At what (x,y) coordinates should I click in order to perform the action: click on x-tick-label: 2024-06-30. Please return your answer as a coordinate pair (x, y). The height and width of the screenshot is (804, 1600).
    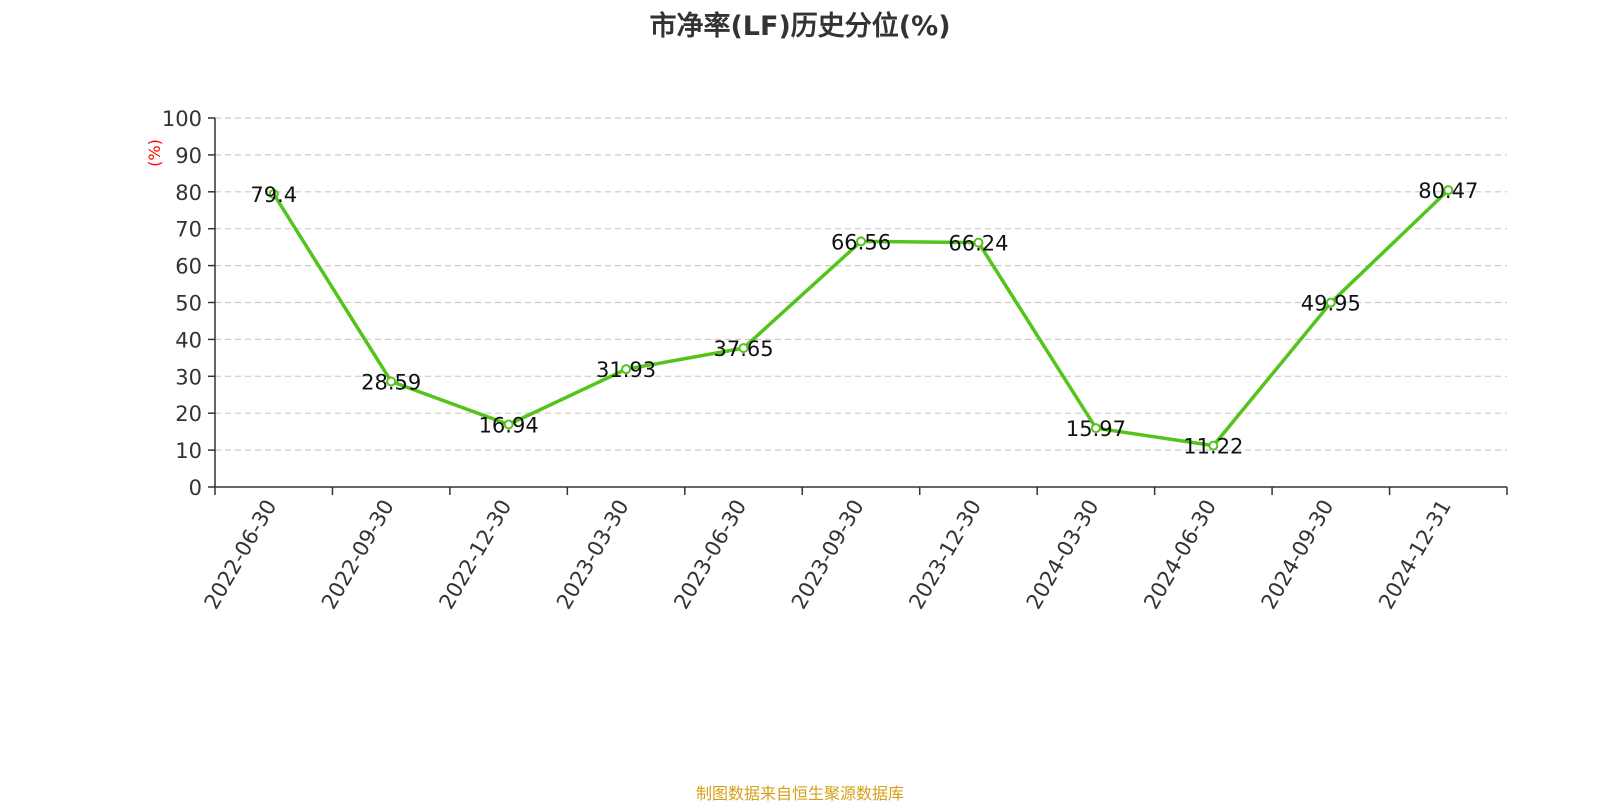
    Looking at the image, I should click on (1180, 555).